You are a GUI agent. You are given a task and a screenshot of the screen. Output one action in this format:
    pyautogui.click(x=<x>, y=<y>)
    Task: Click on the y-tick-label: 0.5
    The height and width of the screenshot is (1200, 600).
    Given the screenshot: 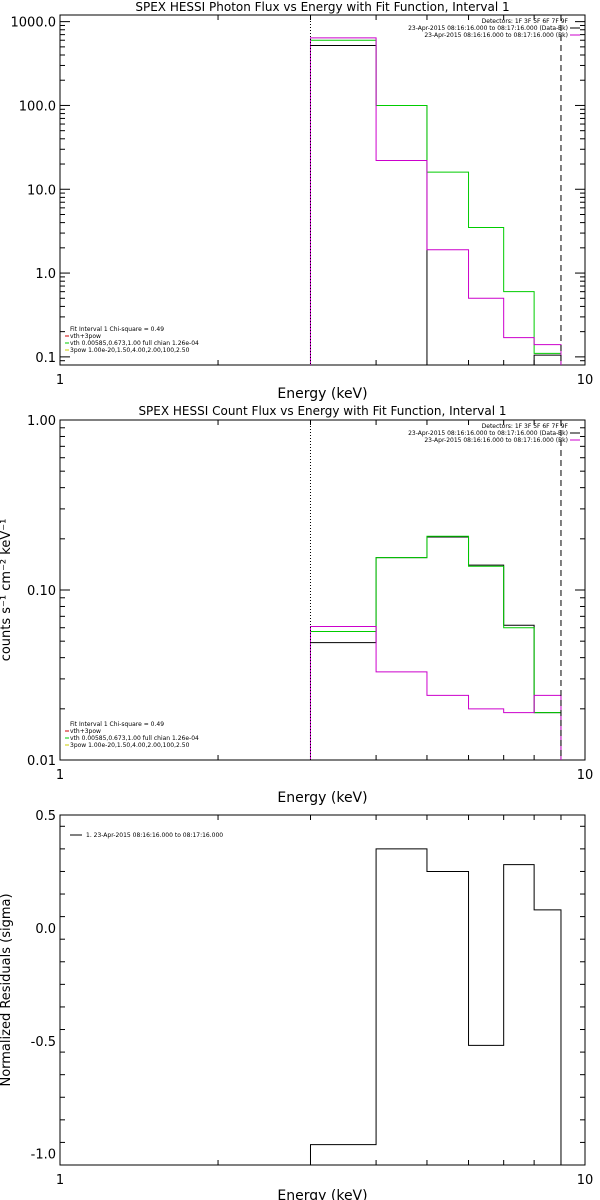 What is the action you would take?
    pyautogui.click(x=45, y=816)
    